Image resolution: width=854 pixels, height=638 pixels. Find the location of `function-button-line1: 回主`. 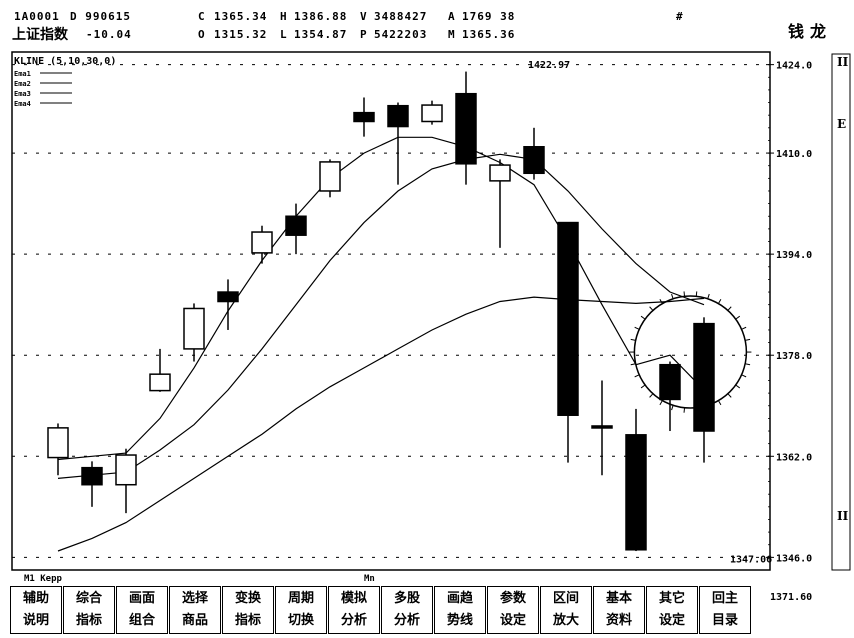

function-button-line1: 回主 is located at coordinates (724, 598).